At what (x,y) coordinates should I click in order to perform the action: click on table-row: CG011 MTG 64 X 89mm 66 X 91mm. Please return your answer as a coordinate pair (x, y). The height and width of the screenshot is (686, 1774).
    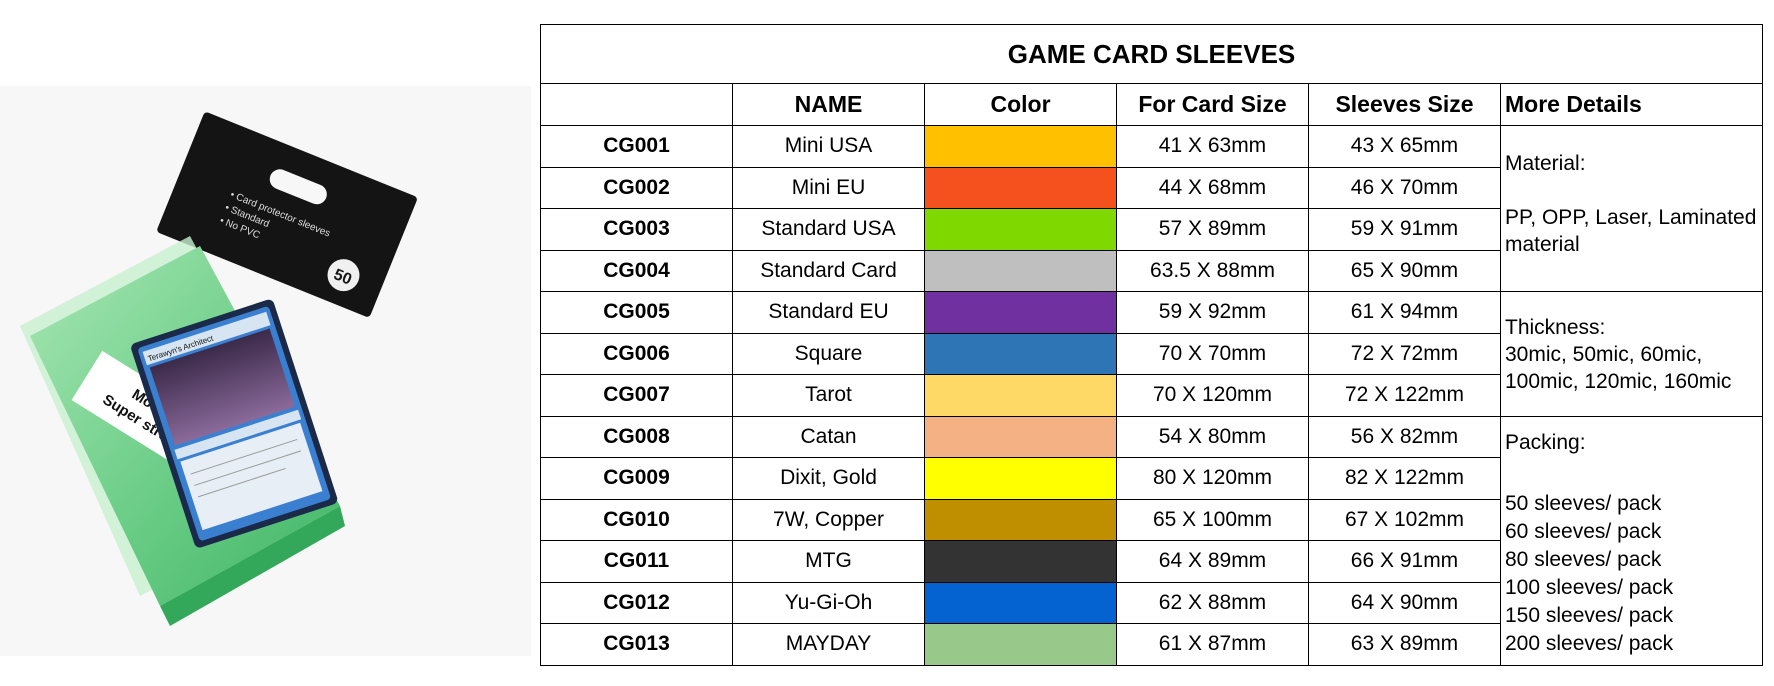
    Looking at the image, I should click on (1151, 561).